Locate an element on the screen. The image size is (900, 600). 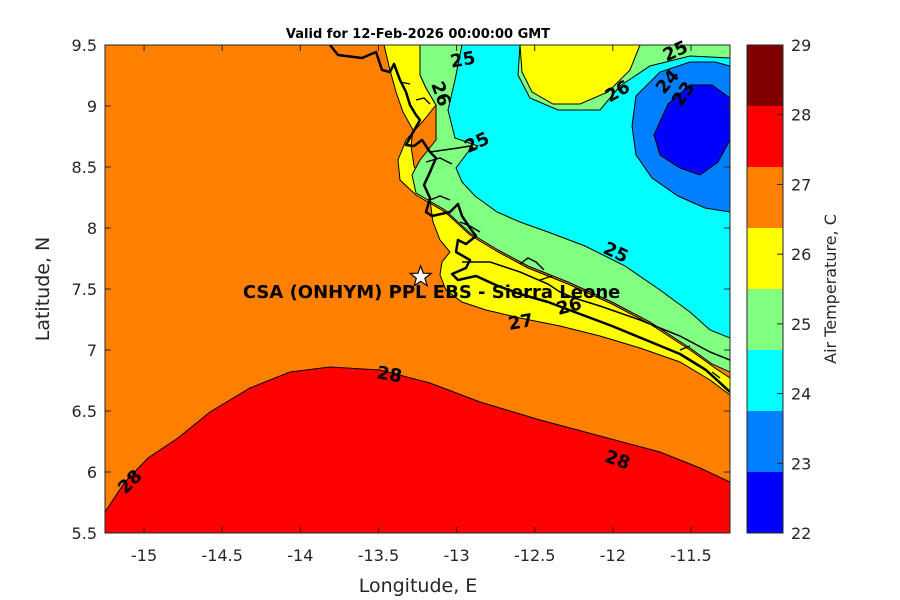
colorbar-tick-label: 22 is located at coordinates (801, 533).